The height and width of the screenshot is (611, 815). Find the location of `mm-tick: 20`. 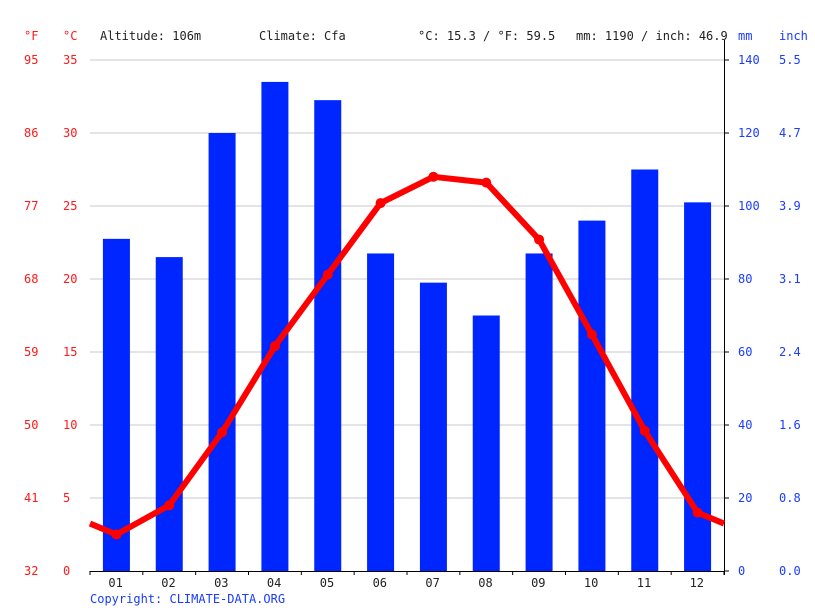

mm-tick: 20 is located at coordinates (745, 498).